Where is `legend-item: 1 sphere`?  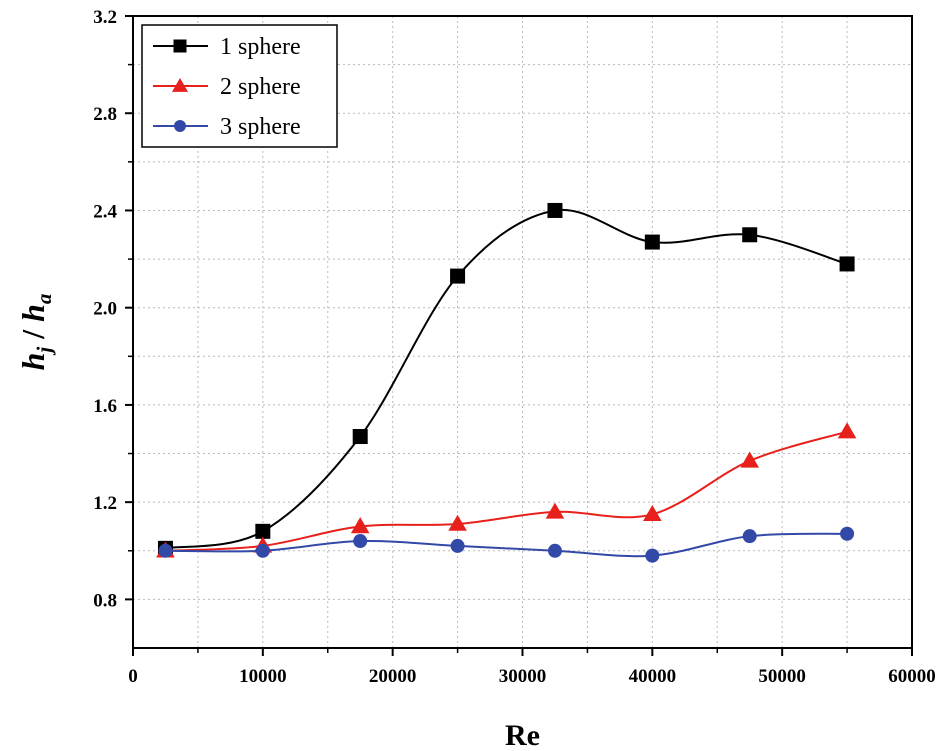 legend-item: 1 sphere is located at coordinates (227, 47).